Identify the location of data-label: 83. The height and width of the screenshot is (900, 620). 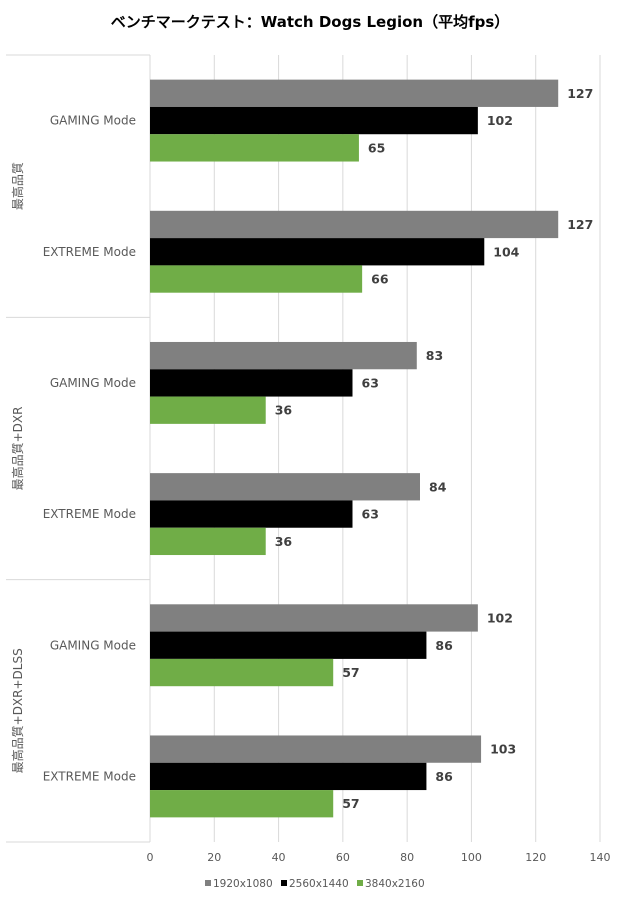
(434, 355).